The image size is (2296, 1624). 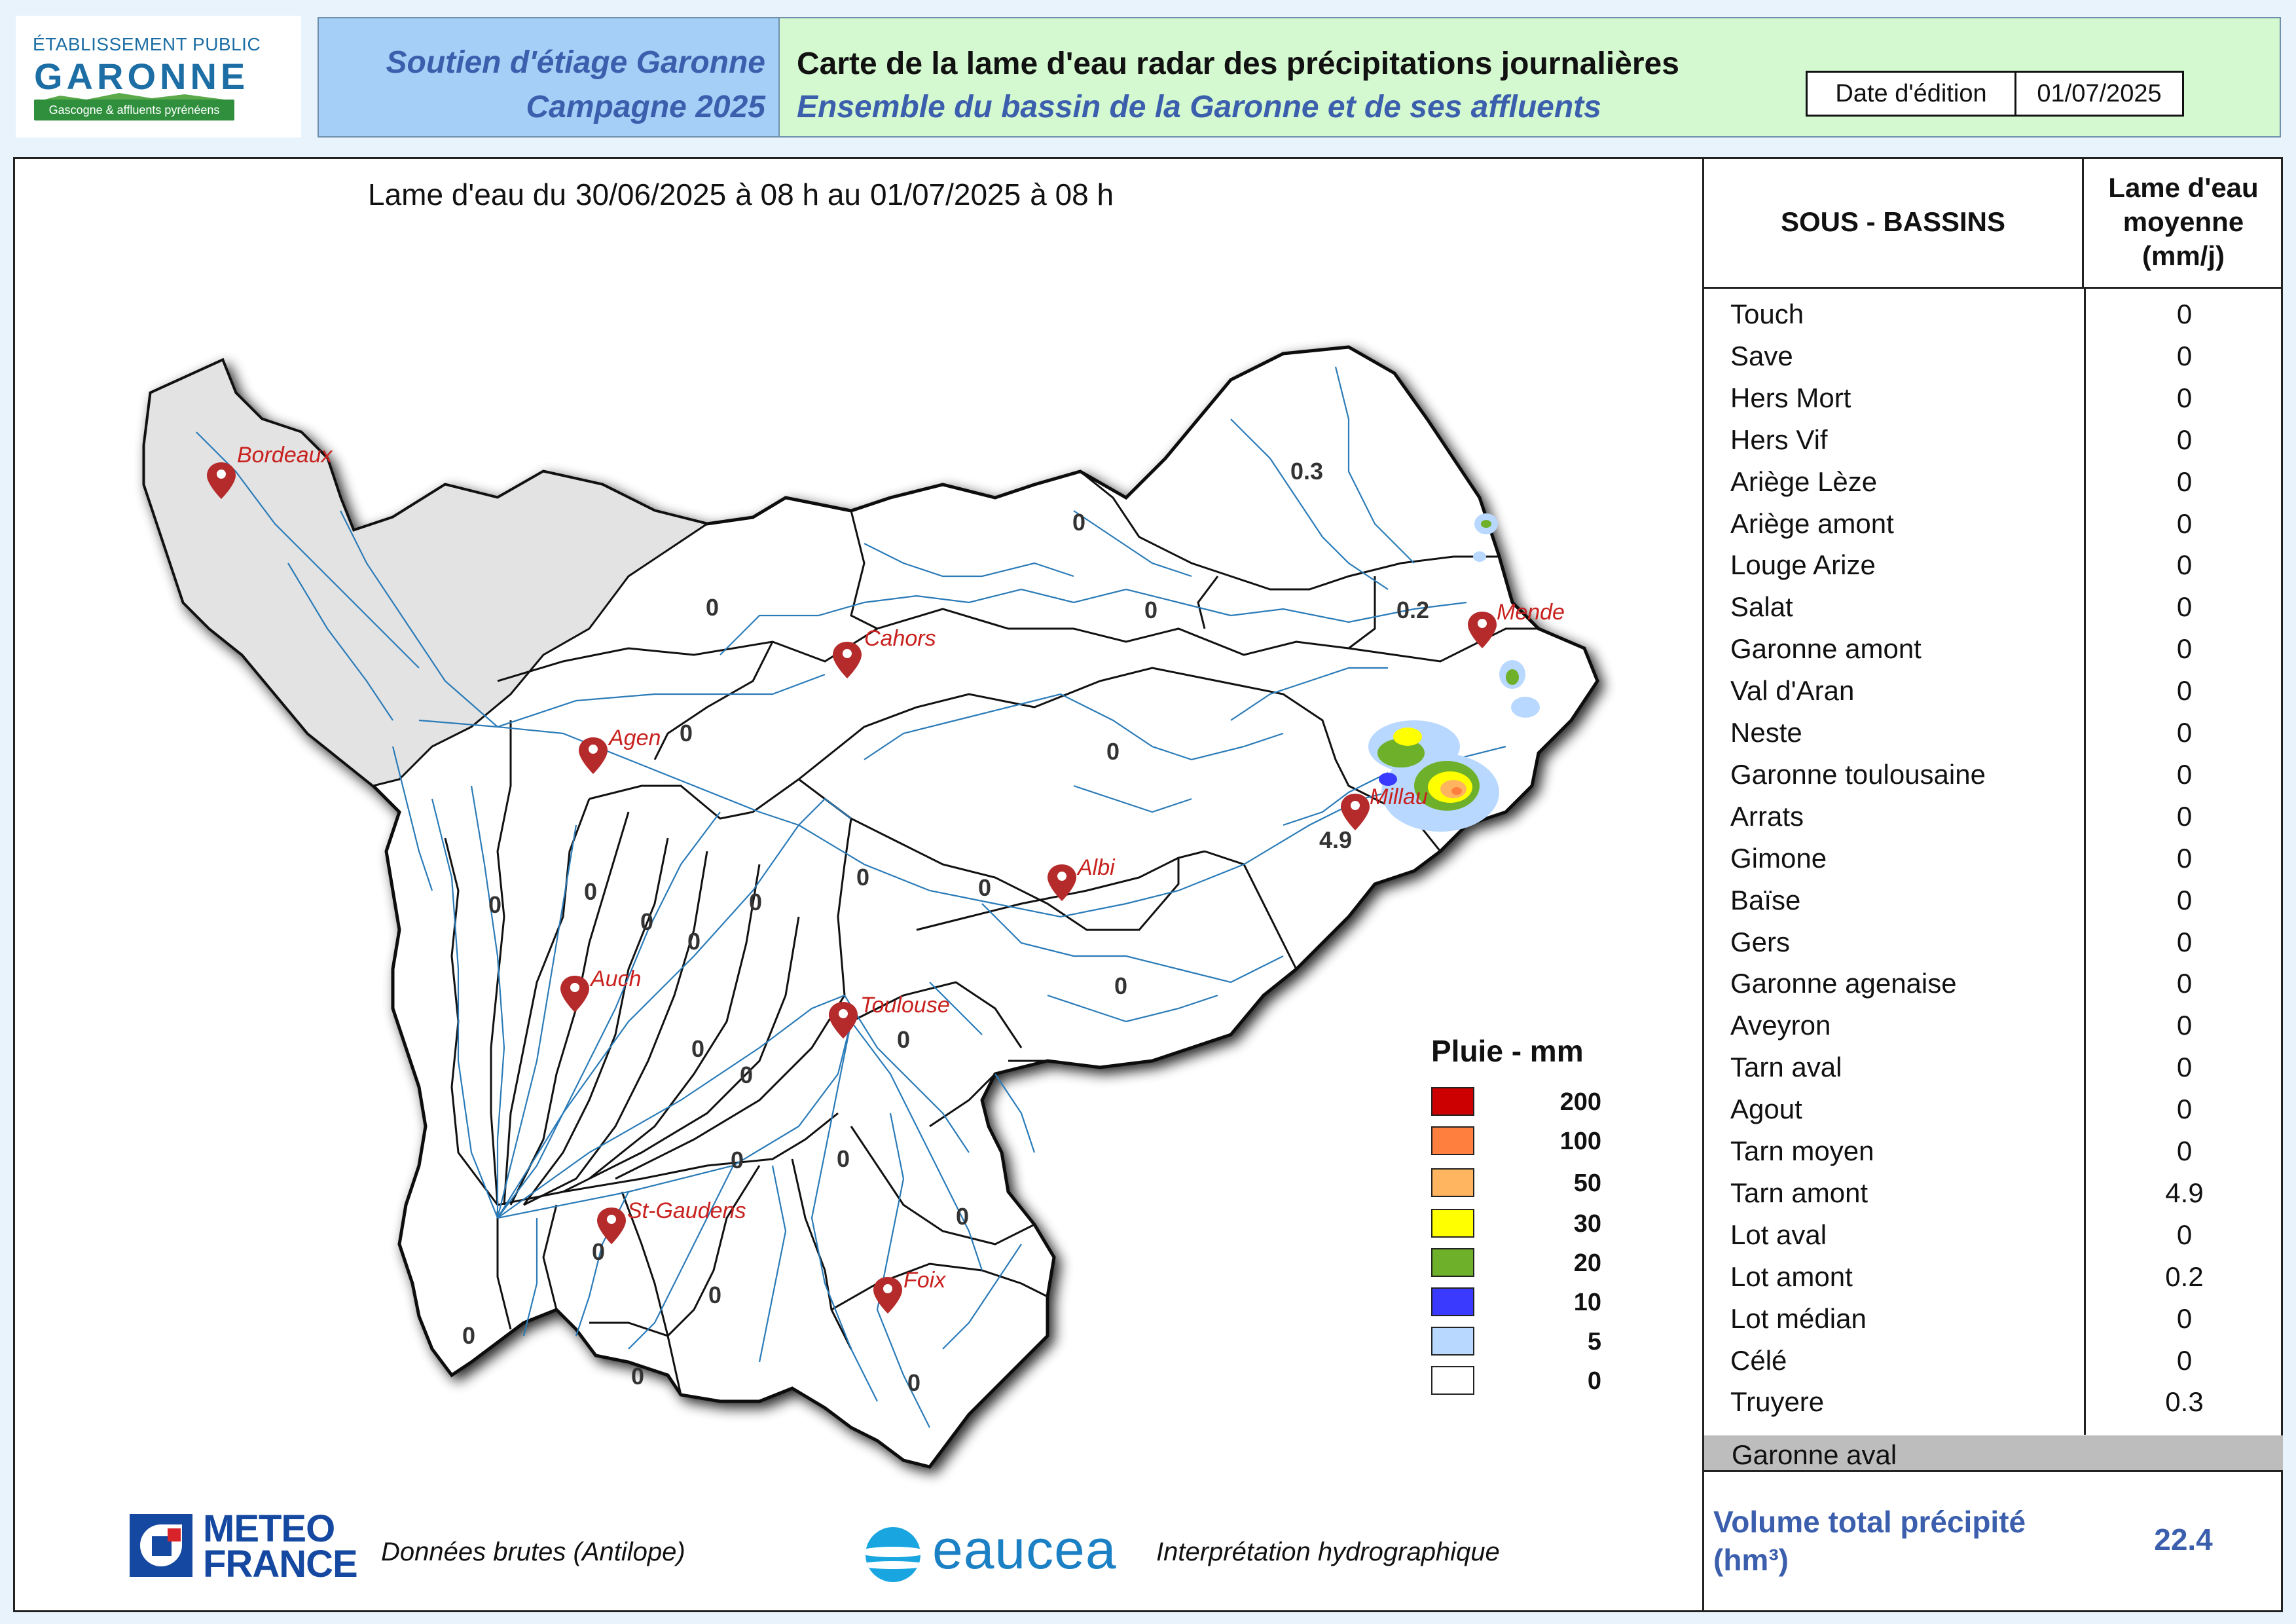 I want to click on sub-basin-name: Baïse, so click(x=1765, y=899).